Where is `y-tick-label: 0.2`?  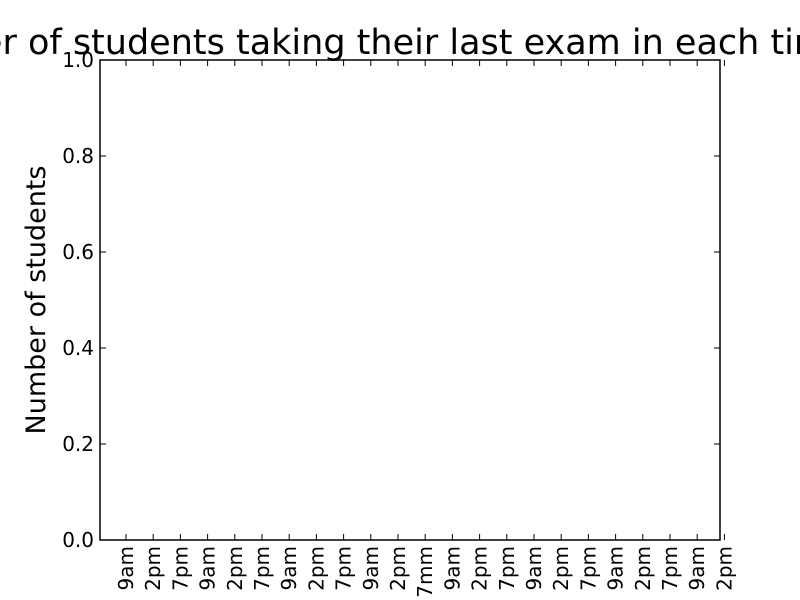 y-tick-label: 0.2 is located at coordinates (78, 444).